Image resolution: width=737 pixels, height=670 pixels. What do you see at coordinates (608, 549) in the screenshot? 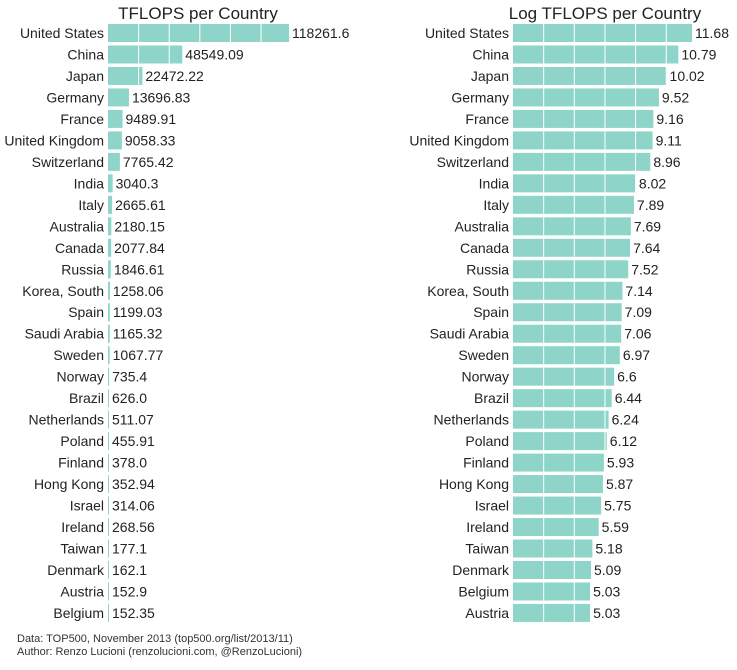
I see `value-label: 5.18` at bounding box center [608, 549].